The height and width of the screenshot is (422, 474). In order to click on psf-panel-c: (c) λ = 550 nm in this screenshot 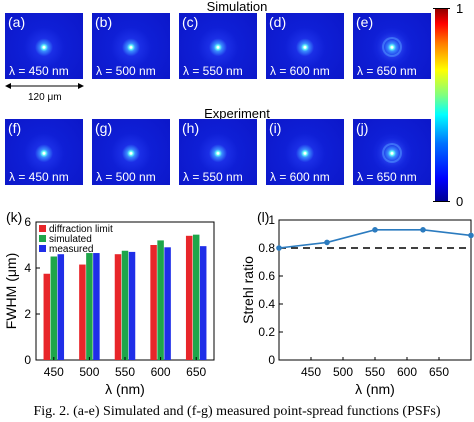, I will do `click(218, 46)`.